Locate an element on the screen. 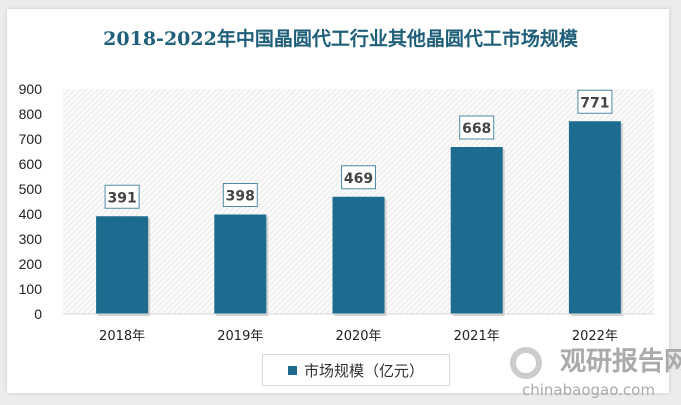 The image size is (681, 405). legend: 市场规模（亿元） is located at coordinates (356, 370).